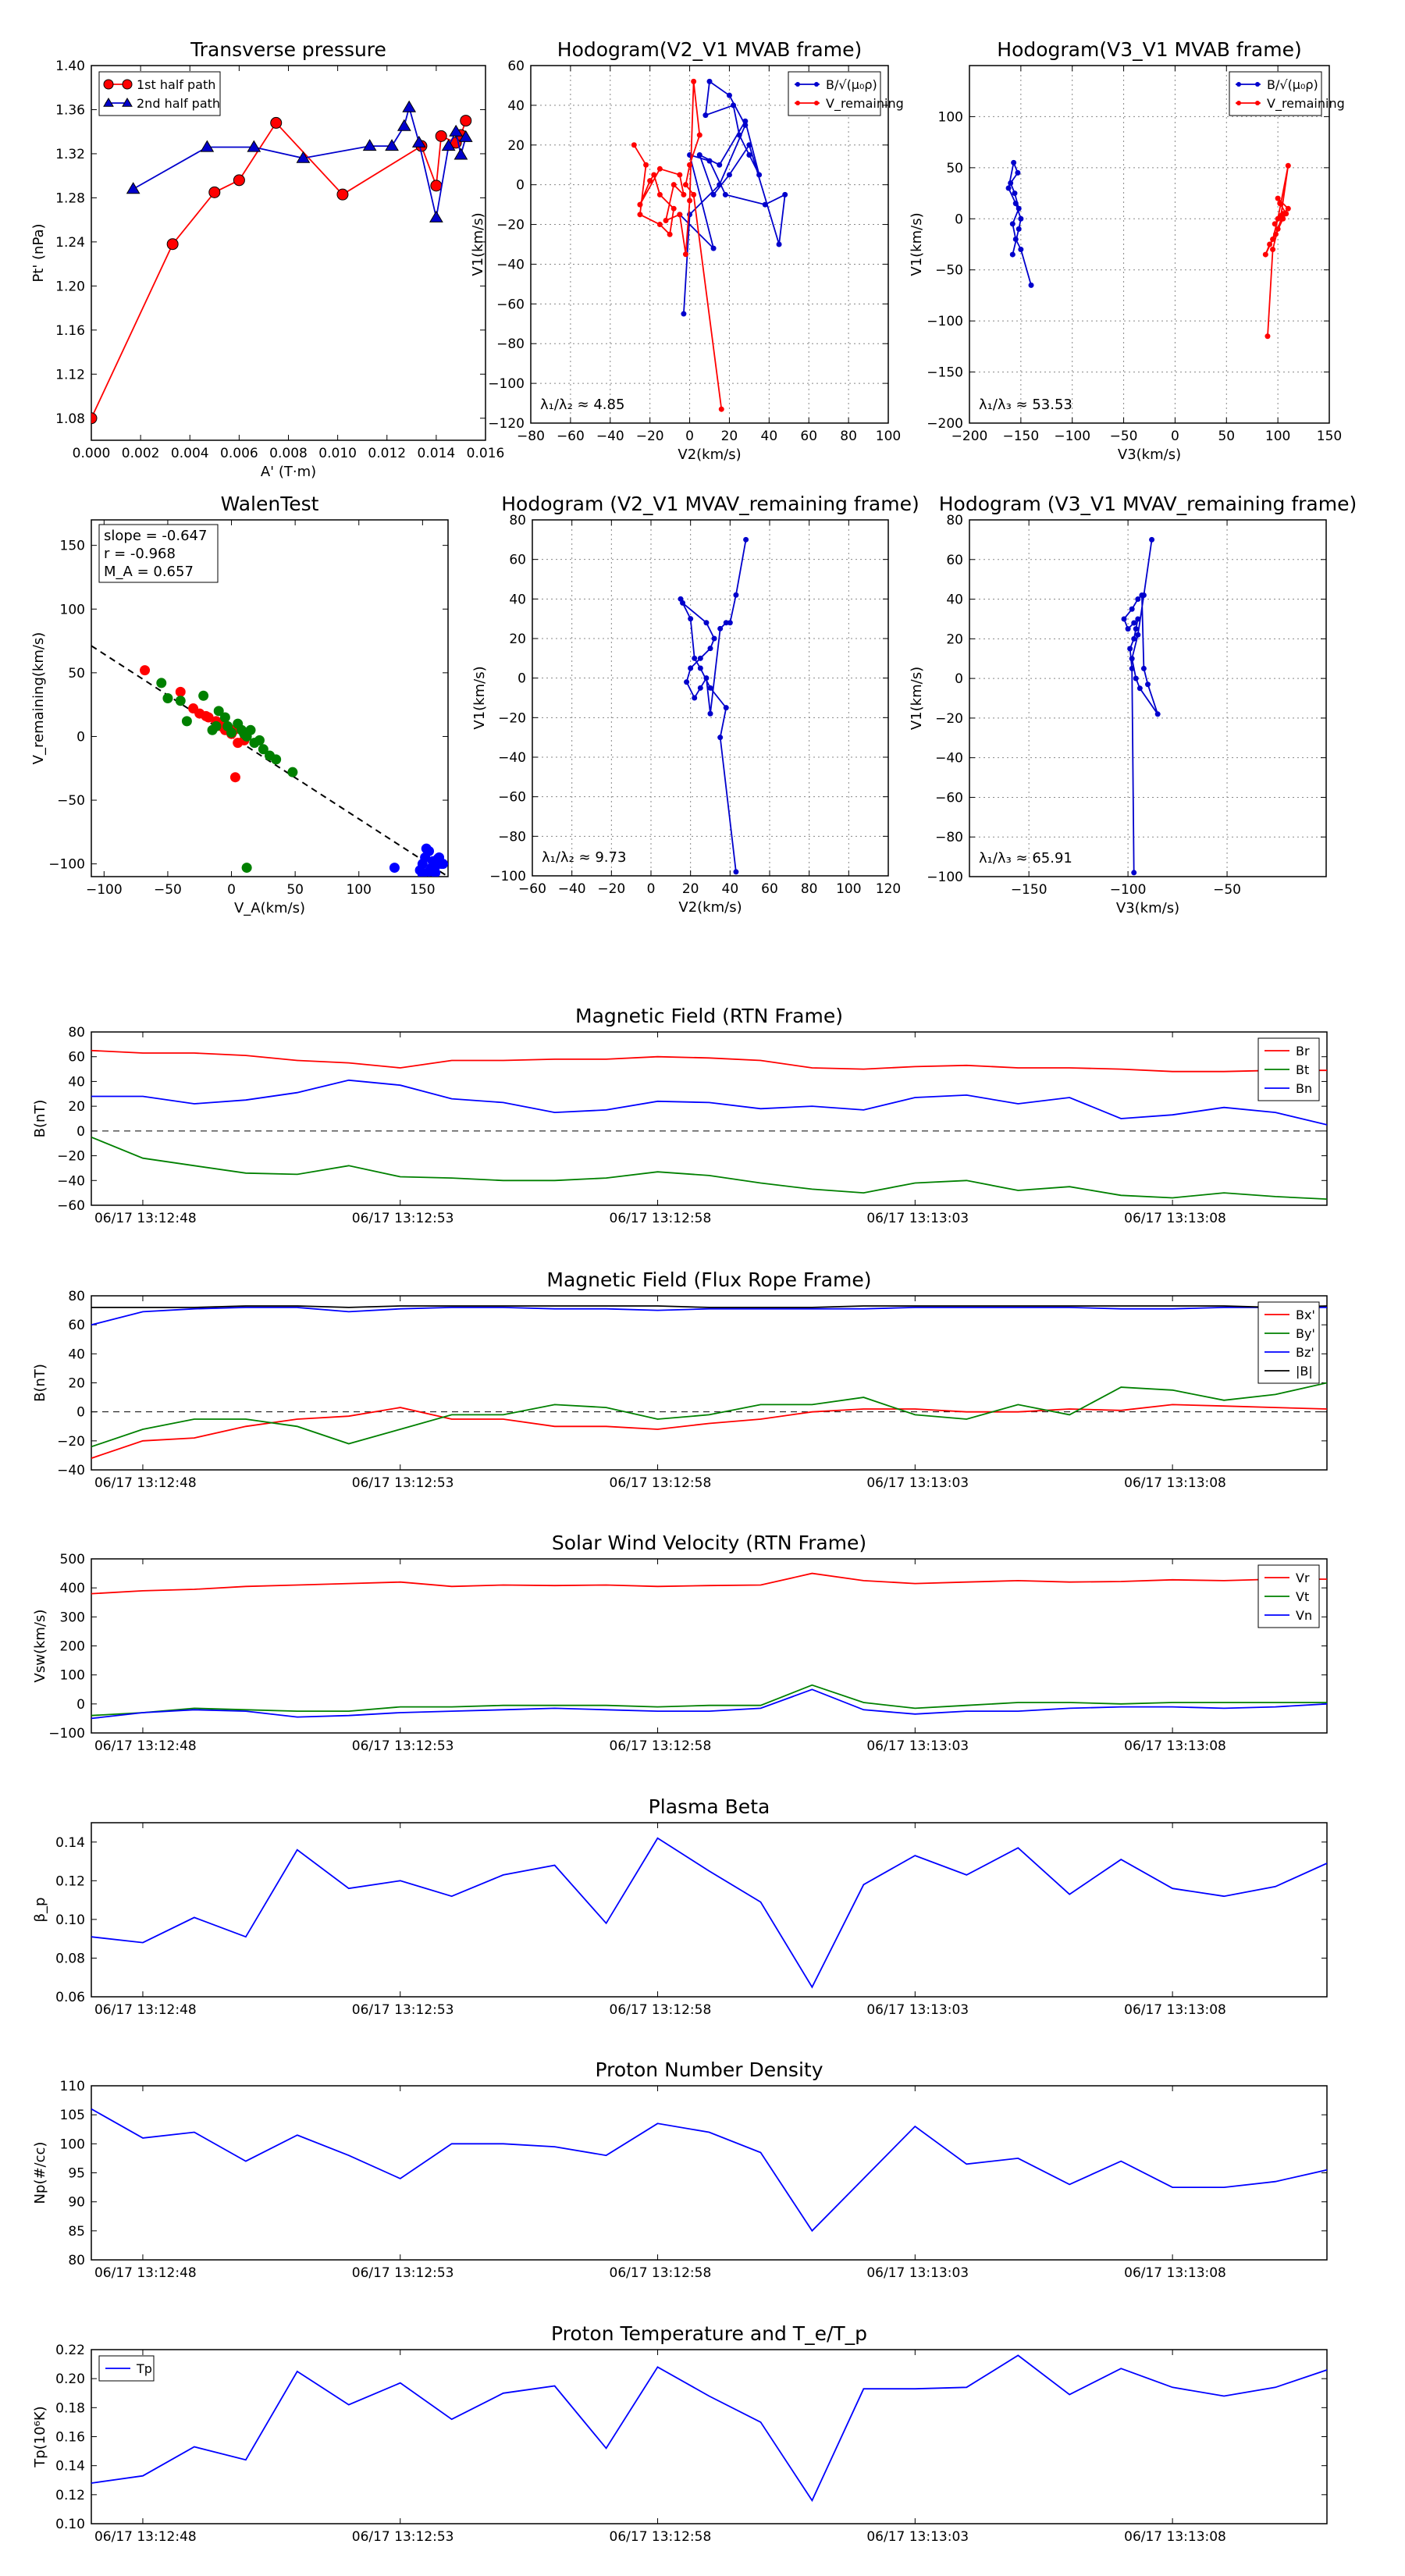 The height and width of the screenshot is (2576, 1405). What do you see at coordinates (1305, 1333) in the screenshot?
I see `legend-label: By'` at bounding box center [1305, 1333].